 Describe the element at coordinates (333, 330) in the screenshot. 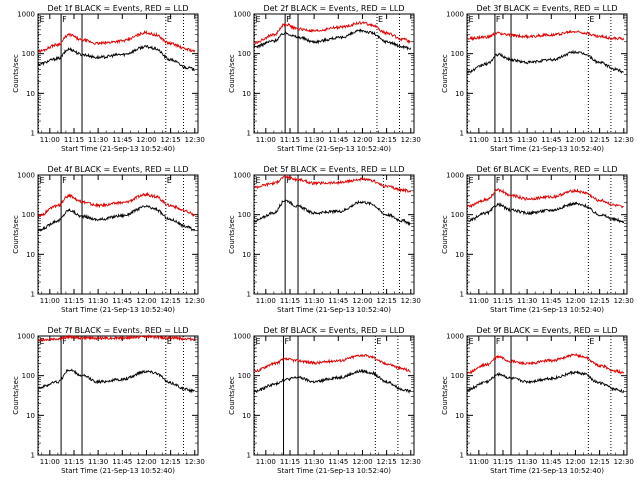

I see `panel-title: Det 8f BLACK = Events, RED = LLD` at that location.